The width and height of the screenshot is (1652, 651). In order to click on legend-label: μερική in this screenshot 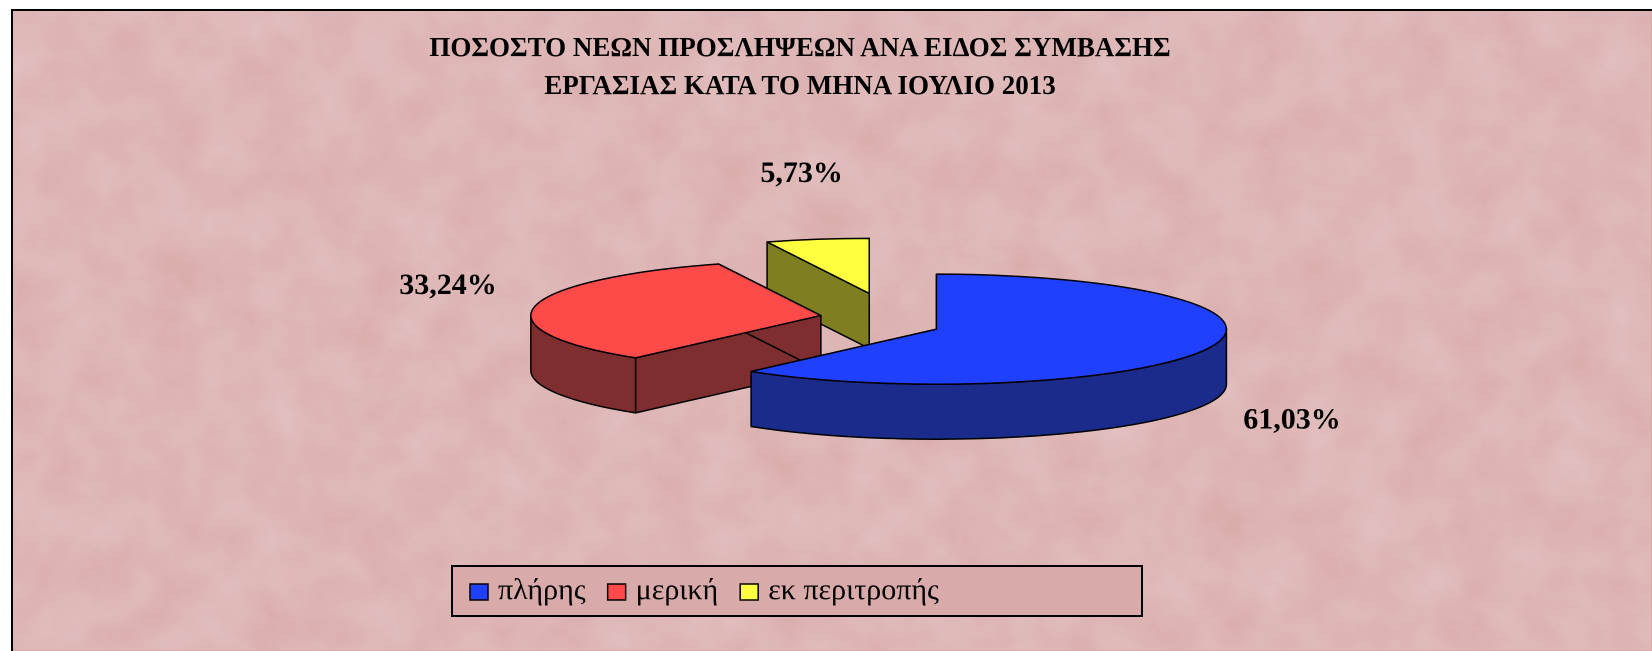, I will do `click(677, 589)`.